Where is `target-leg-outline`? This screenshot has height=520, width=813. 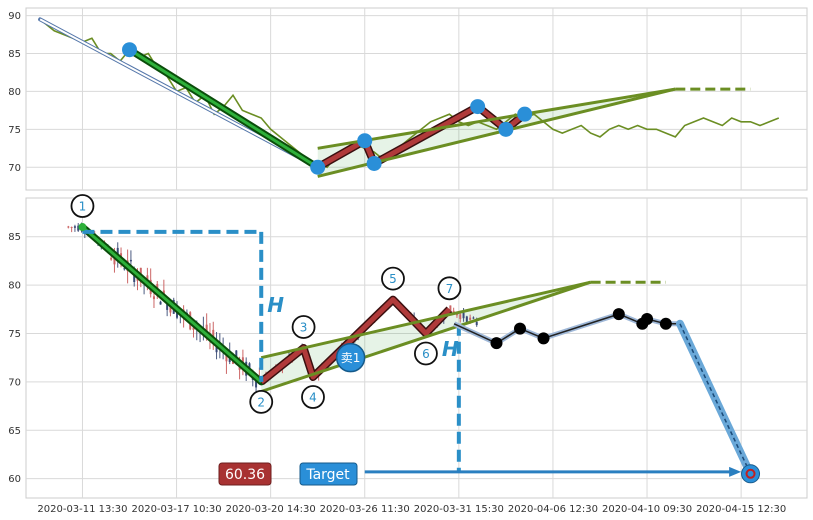 target-leg-outline is located at coordinates (715, 398).